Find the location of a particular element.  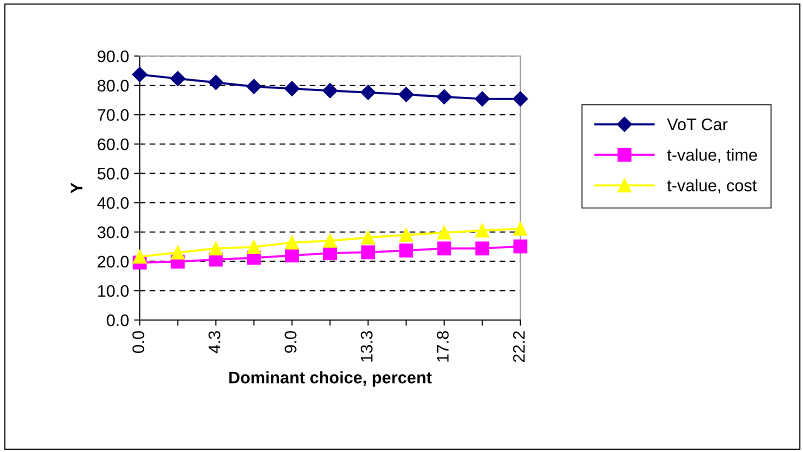

y-tick-label: 10.0 is located at coordinates (113, 291).